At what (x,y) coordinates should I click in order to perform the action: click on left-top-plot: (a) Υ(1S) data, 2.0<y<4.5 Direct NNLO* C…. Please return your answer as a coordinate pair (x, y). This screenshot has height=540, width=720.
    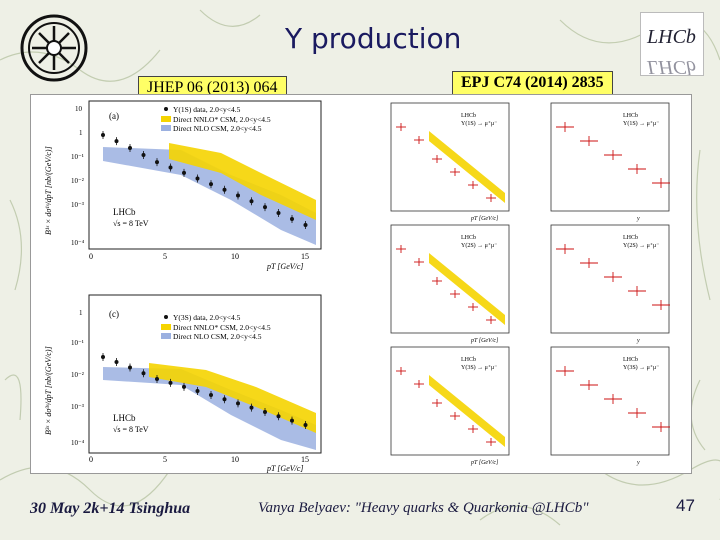
    Looking at the image, I should click on (183, 185).